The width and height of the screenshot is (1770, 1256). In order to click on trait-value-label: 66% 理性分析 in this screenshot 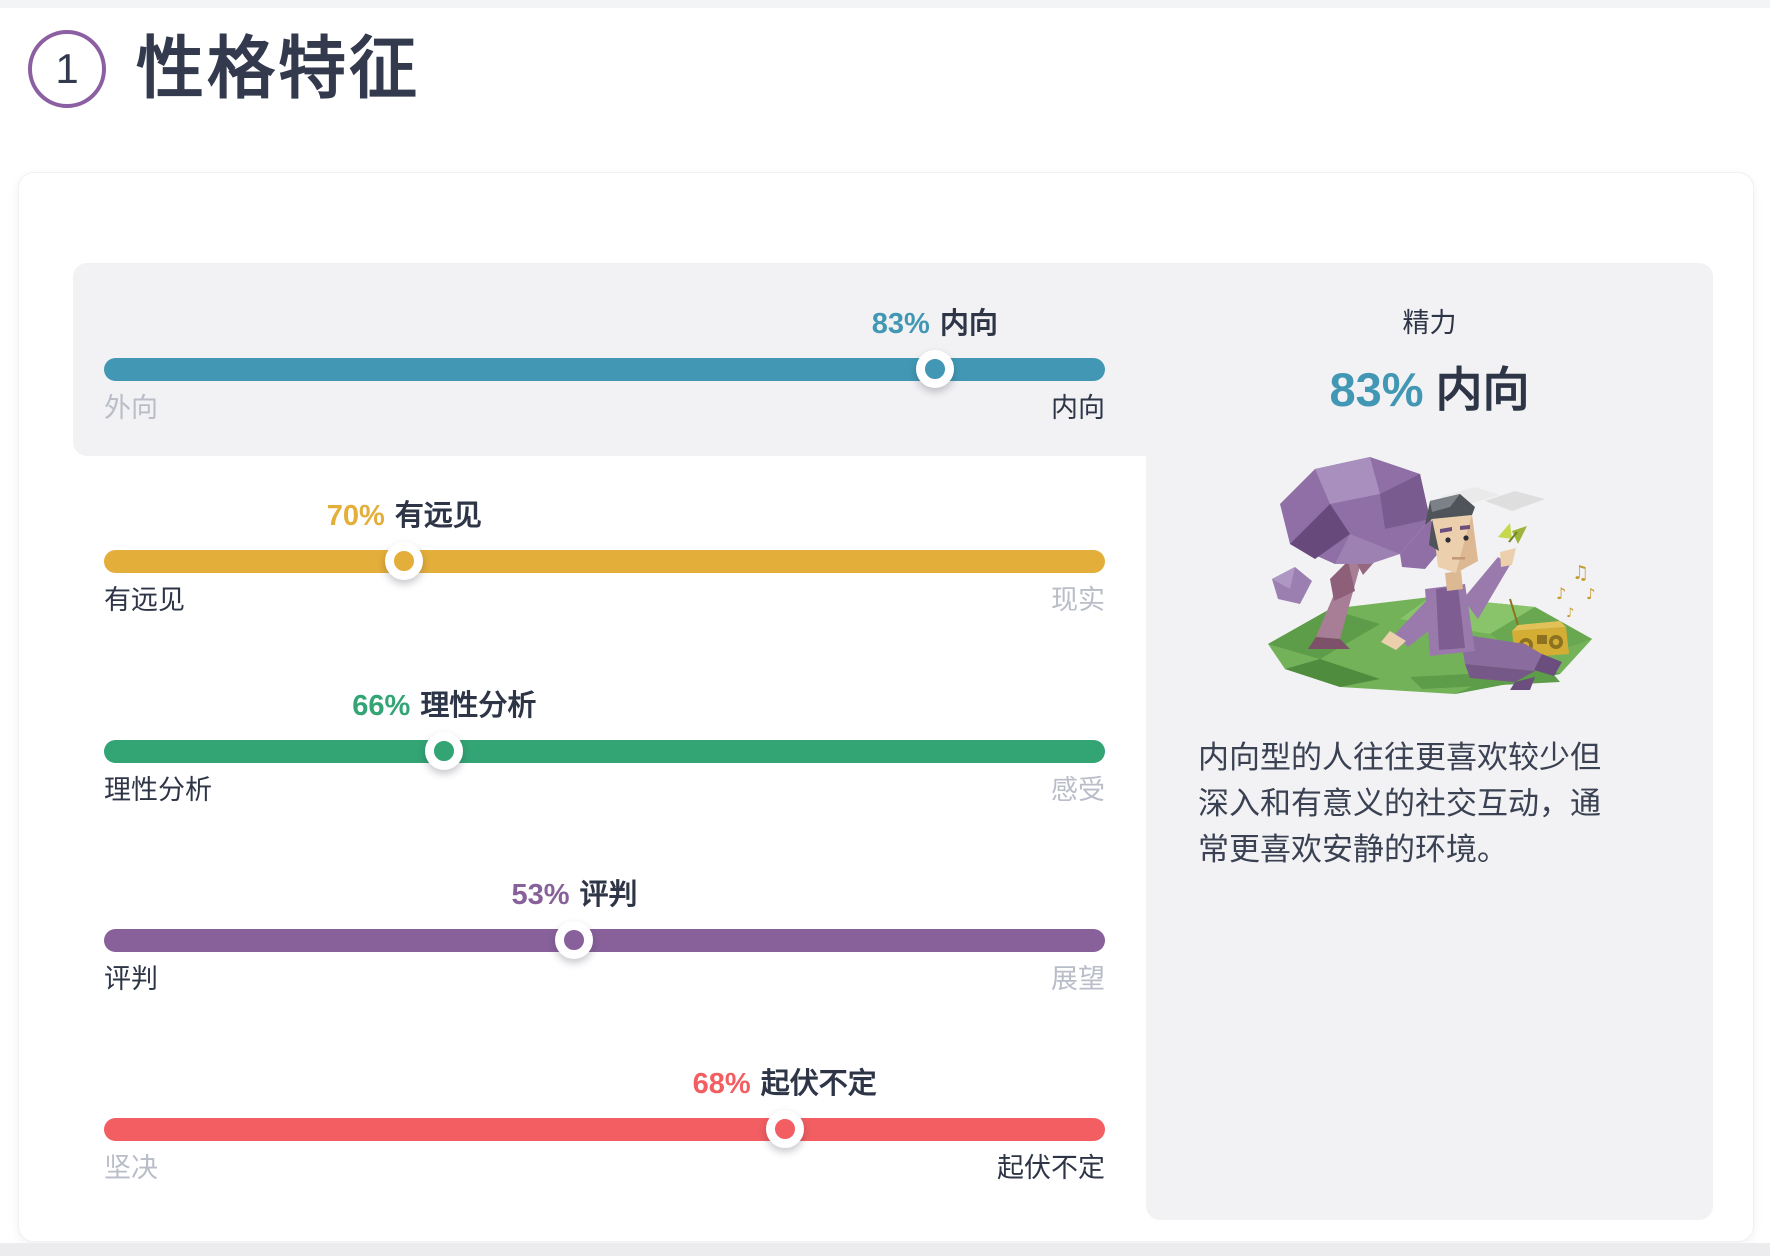, I will do `click(444, 706)`.